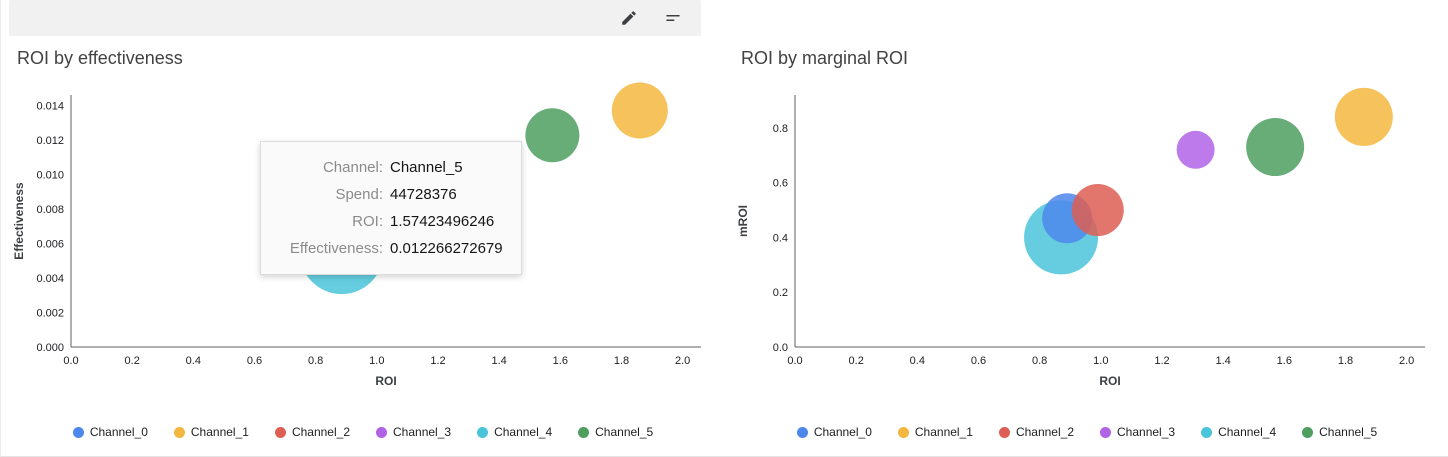  I want to click on y-tick-label: 0.0, so click(780, 348).